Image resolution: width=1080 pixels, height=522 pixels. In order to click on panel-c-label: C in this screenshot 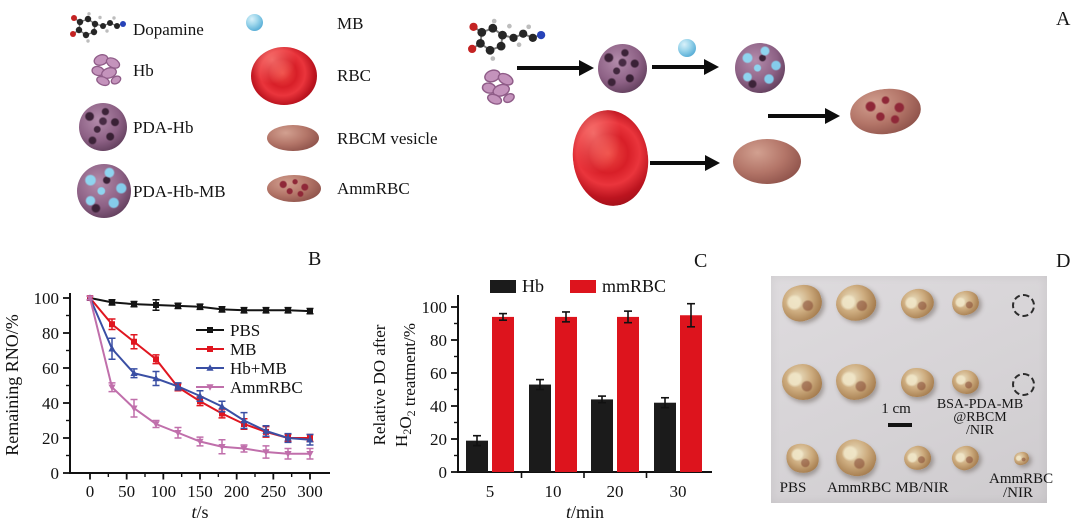, I will do `click(701, 261)`.